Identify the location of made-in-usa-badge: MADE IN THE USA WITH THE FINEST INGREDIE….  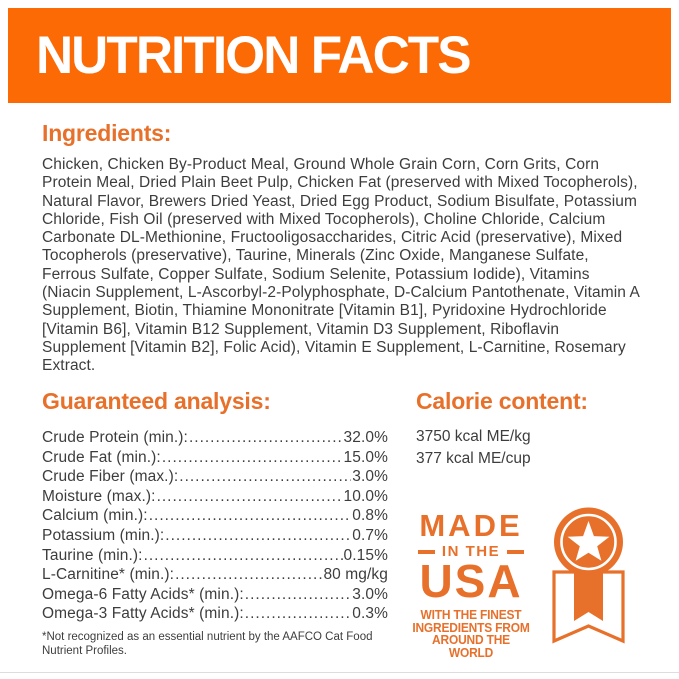
(527, 581).